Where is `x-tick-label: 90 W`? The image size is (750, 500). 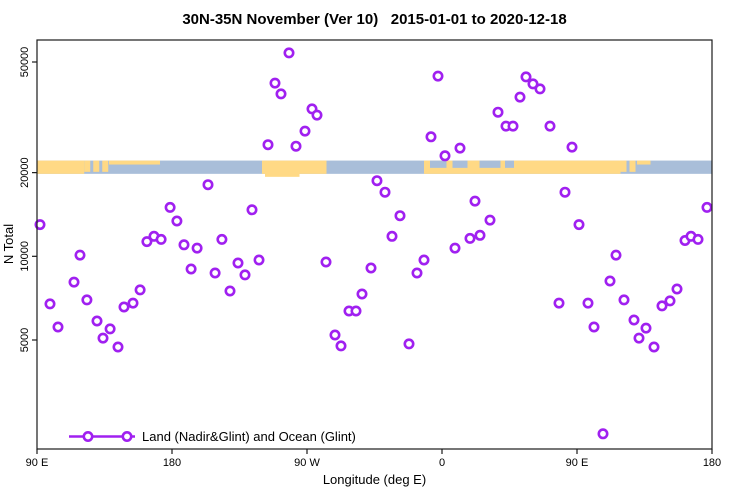
x-tick-label: 90 W is located at coordinates (307, 463).